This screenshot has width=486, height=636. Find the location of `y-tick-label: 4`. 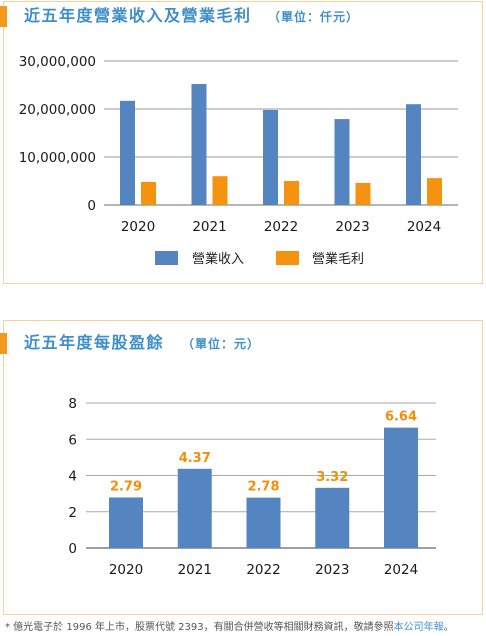

y-tick-label: 4 is located at coordinates (72, 477).